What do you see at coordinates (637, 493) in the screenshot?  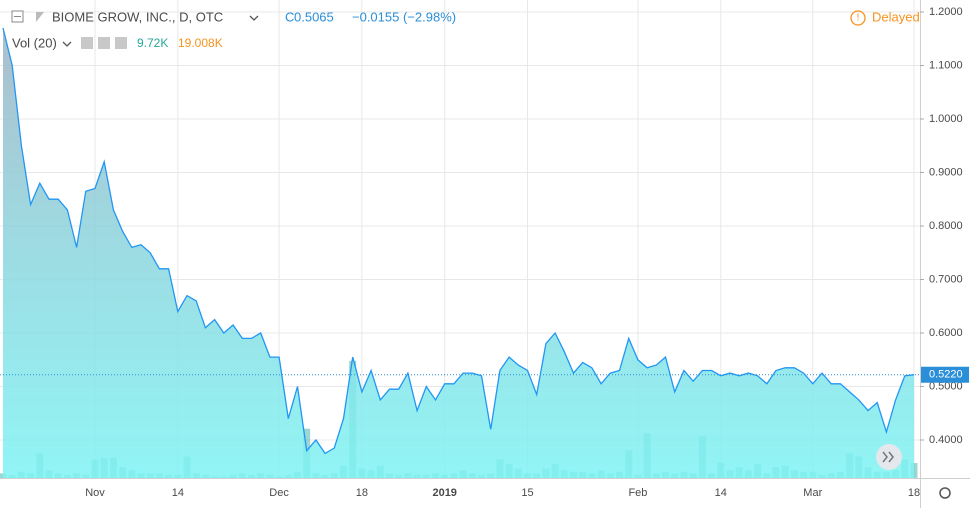 I see `x-tick-label: Feb` at bounding box center [637, 493].